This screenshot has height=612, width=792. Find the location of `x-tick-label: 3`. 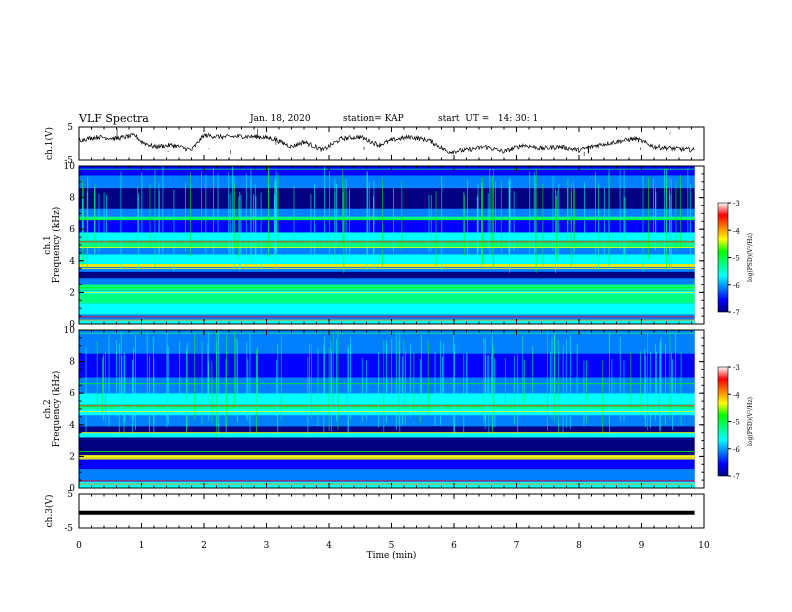

x-tick-label: 3 is located at coordinates (267, 546).